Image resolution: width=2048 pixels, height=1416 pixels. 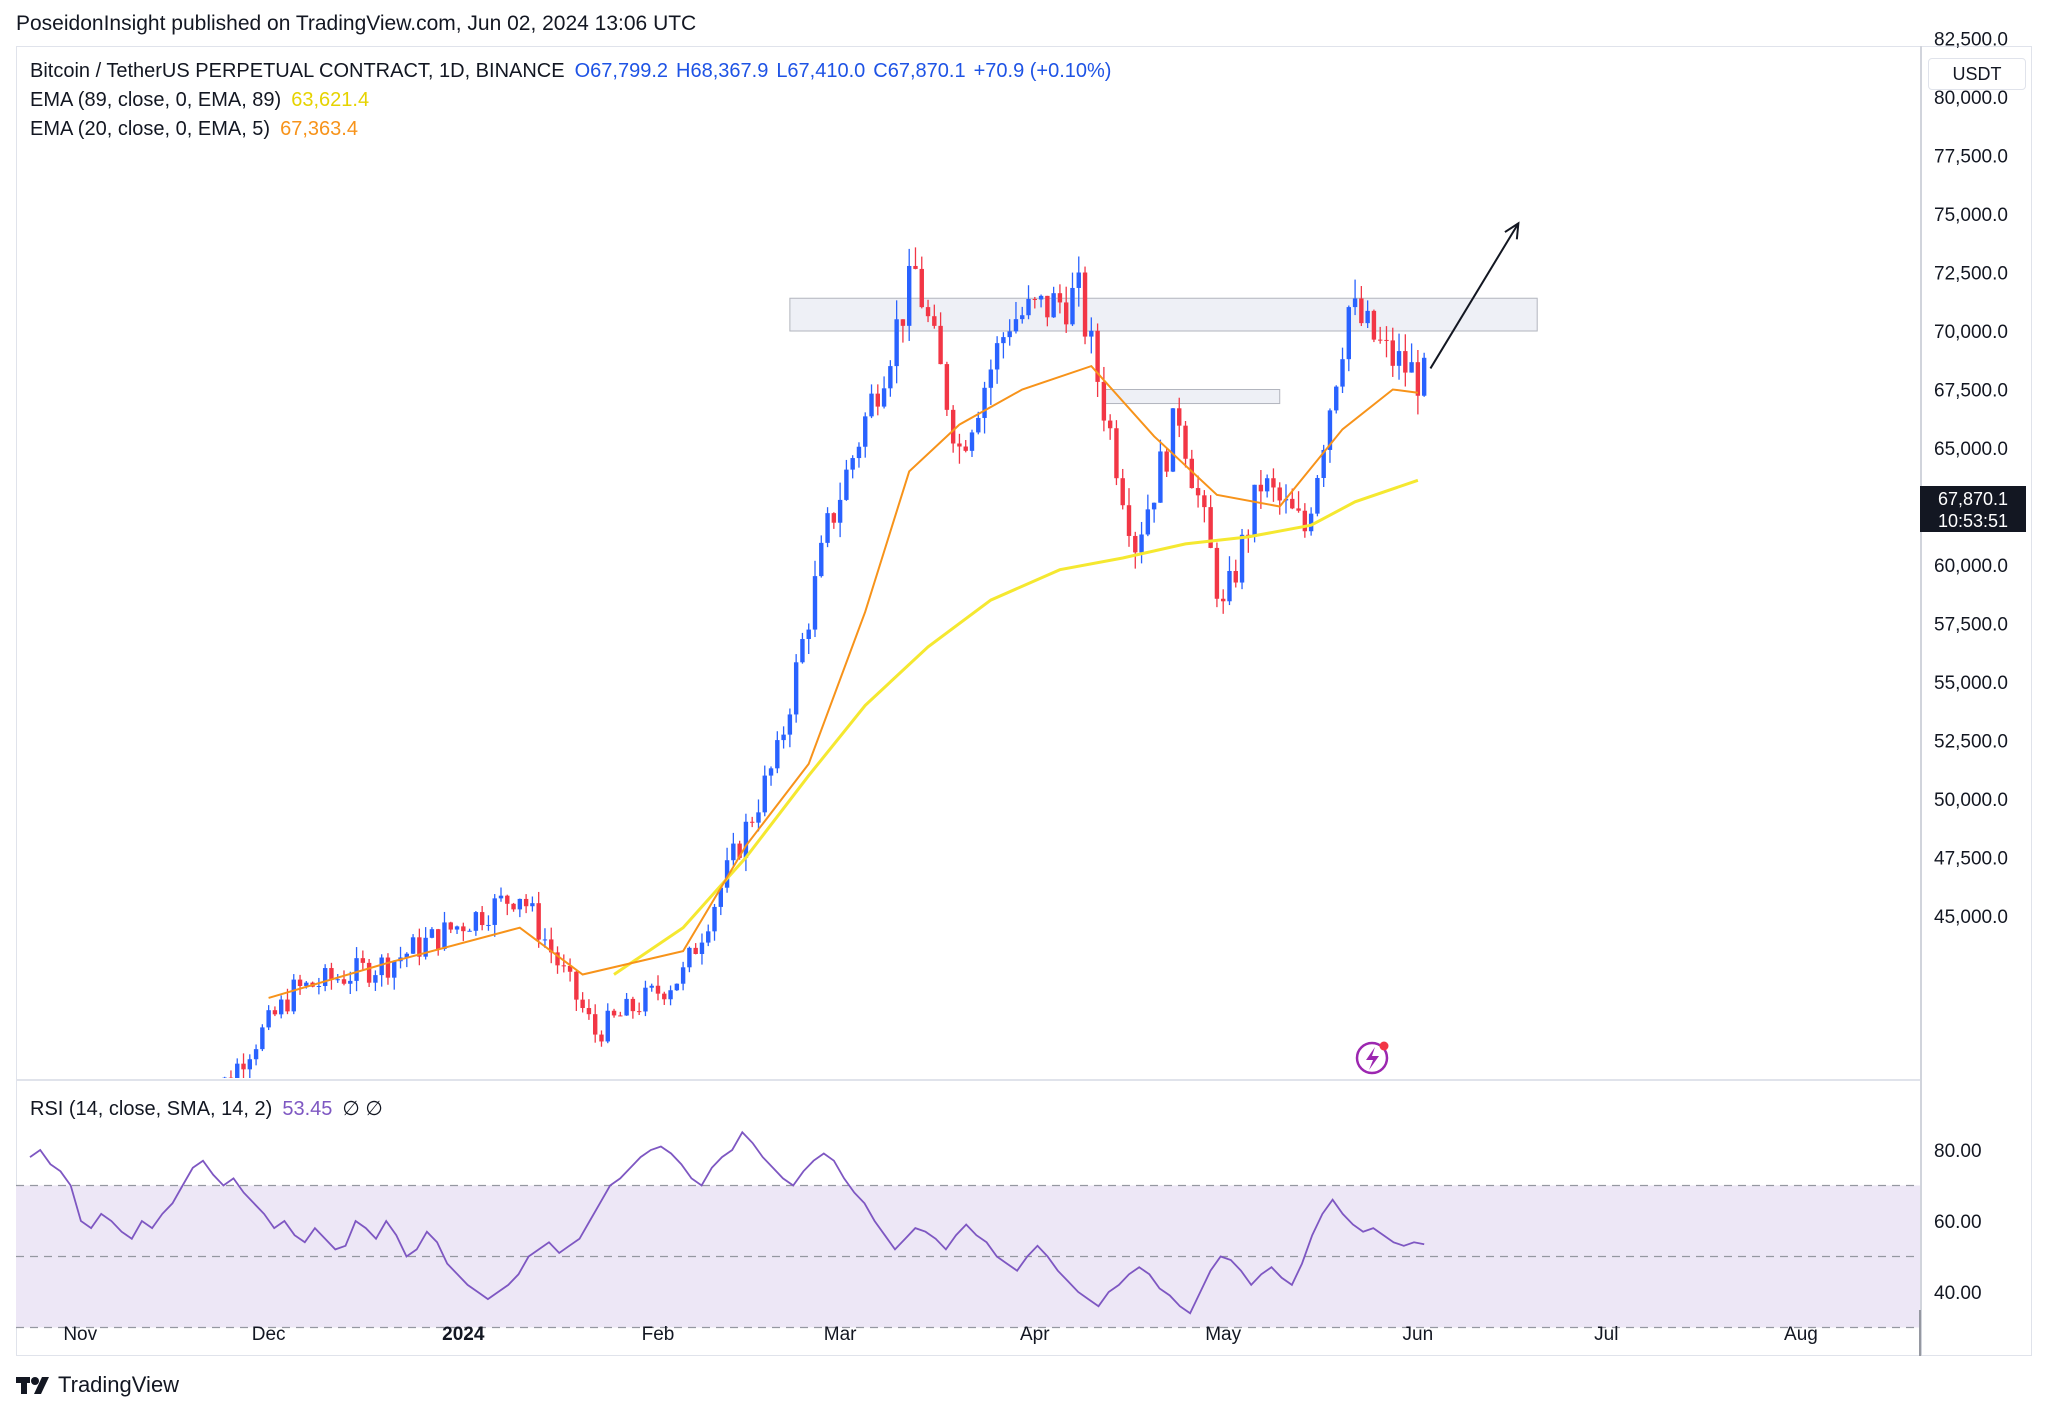 I want to click on tradingview-brand: TradingView, so click(x=97, y=1385).